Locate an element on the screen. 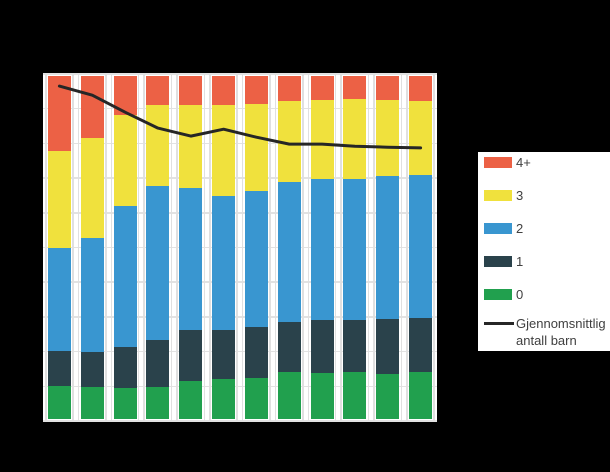 This screenshot has width=610, height=472. legend-item-3: 3 is located at coordinates (547, 195).